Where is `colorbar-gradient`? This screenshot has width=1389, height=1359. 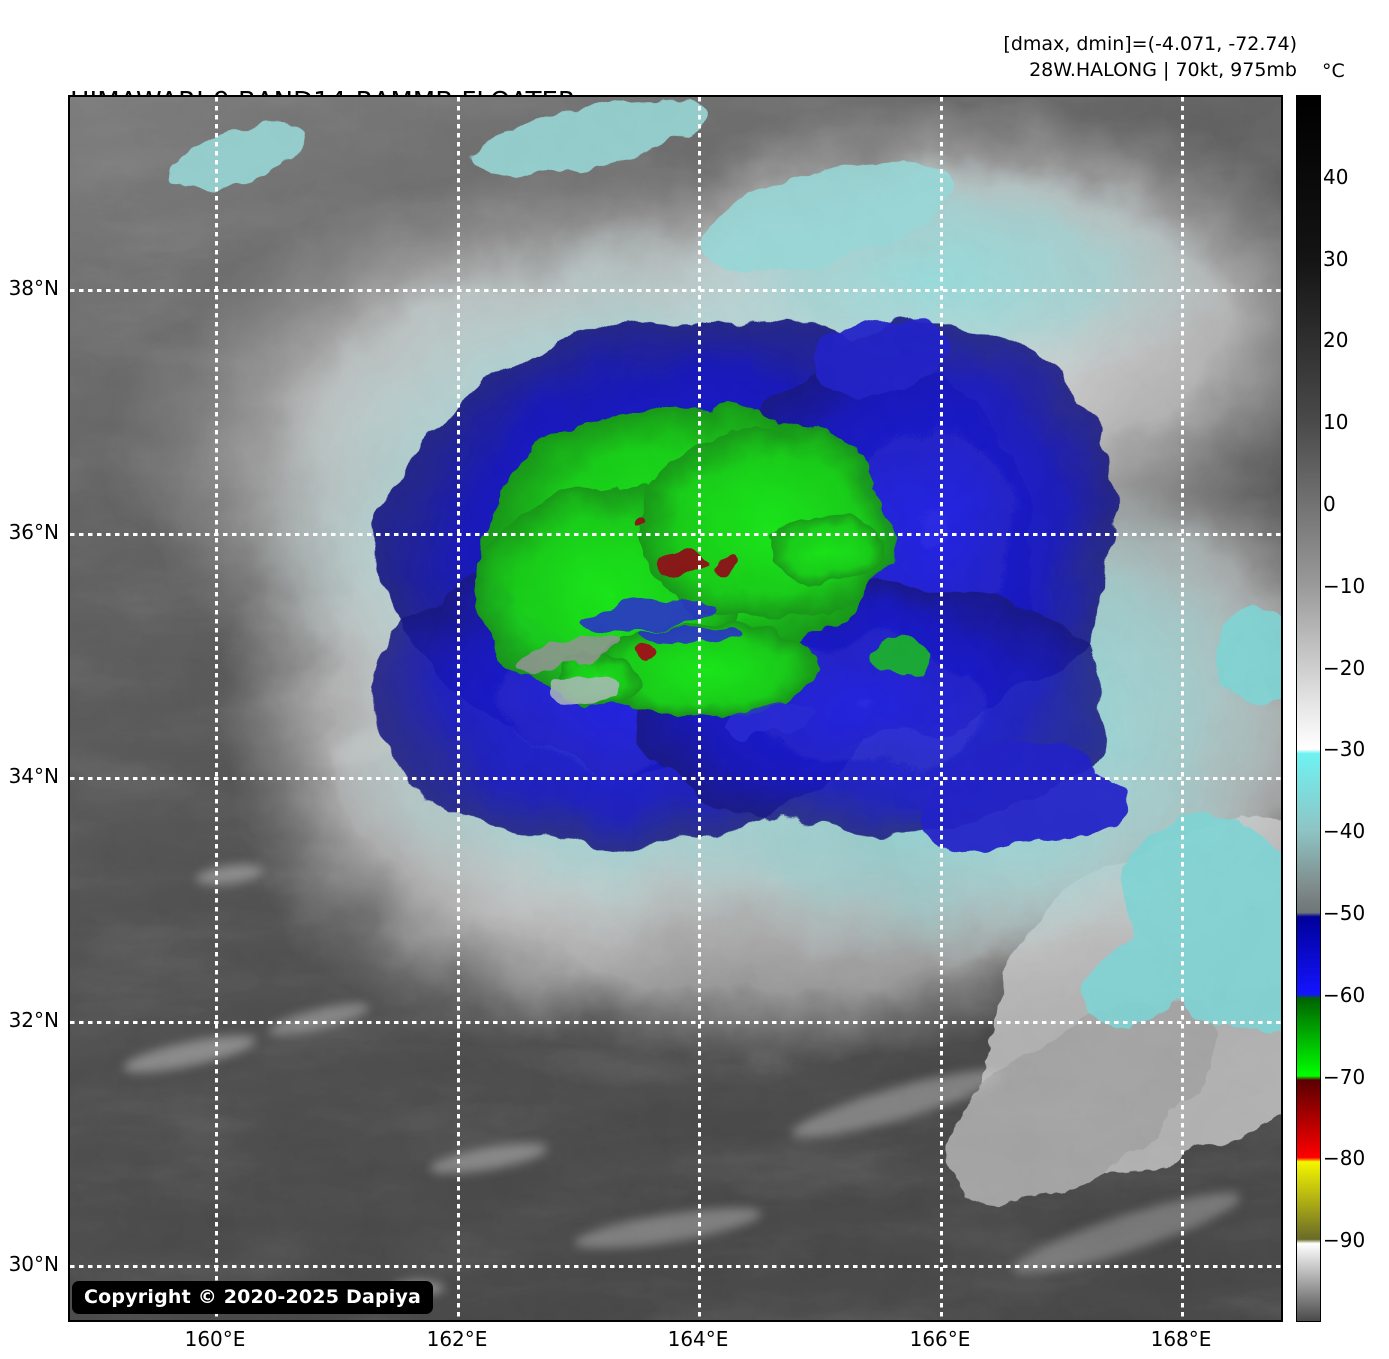
colorbar-gradient is located at coordinates (1308, 708).